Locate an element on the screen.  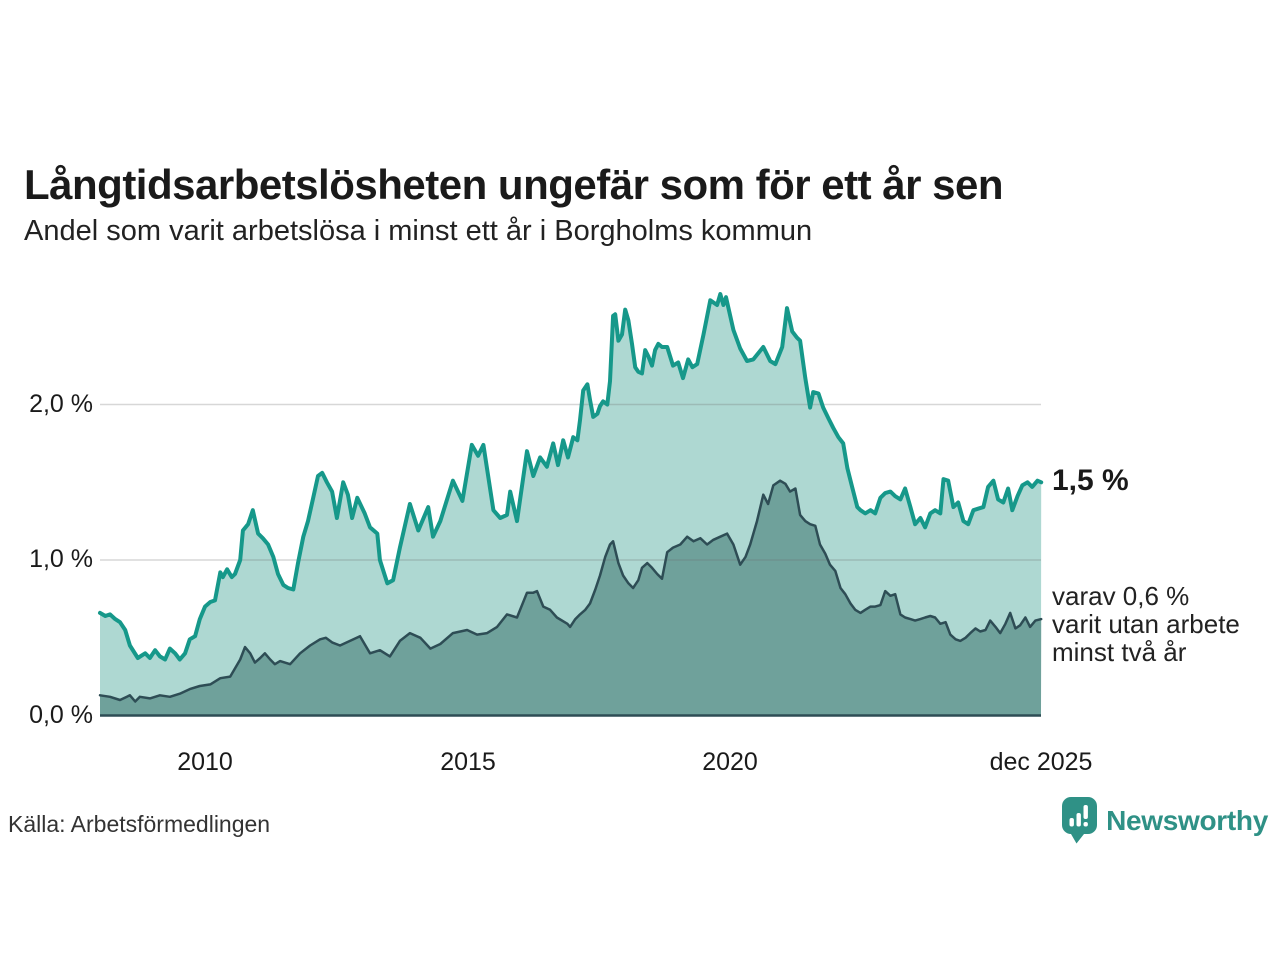
x-axis-label-2015: 2015 is located at coordinates (468, 762).